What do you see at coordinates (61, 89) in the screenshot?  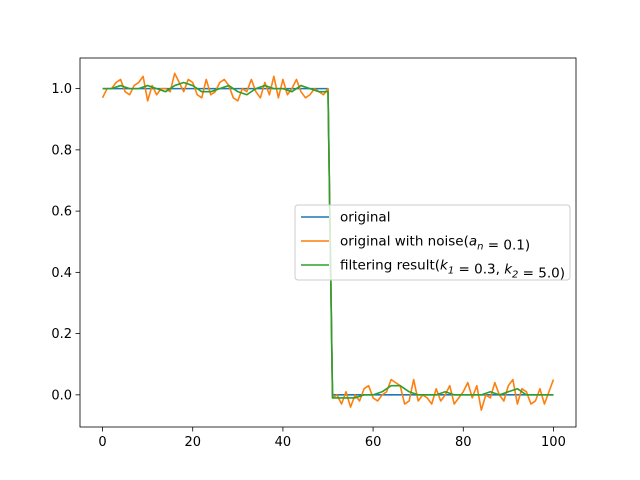 I see `y-tick-label: 1.0` at bounding box center [61, 89].